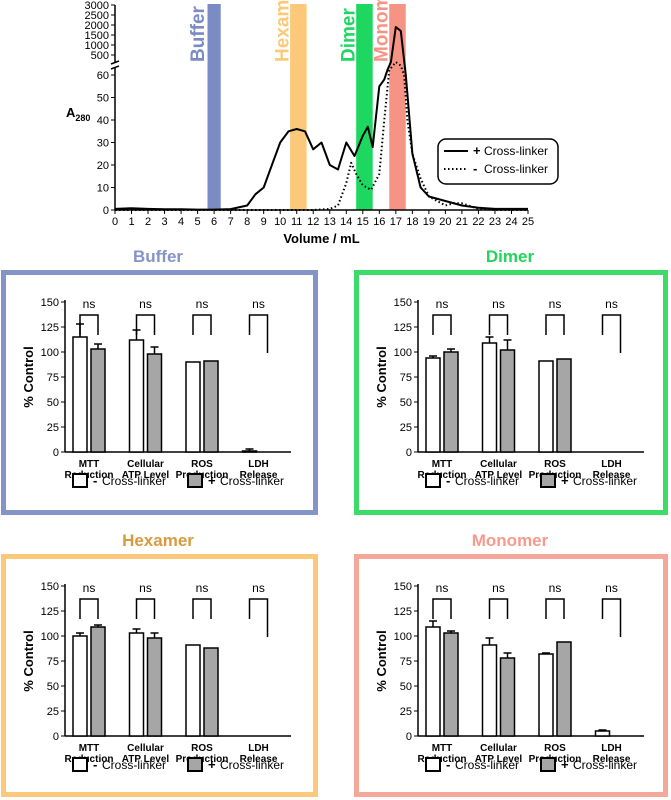 The image size is (671, 800). I want to click on x-tick-label: 18, so click(412, 222).